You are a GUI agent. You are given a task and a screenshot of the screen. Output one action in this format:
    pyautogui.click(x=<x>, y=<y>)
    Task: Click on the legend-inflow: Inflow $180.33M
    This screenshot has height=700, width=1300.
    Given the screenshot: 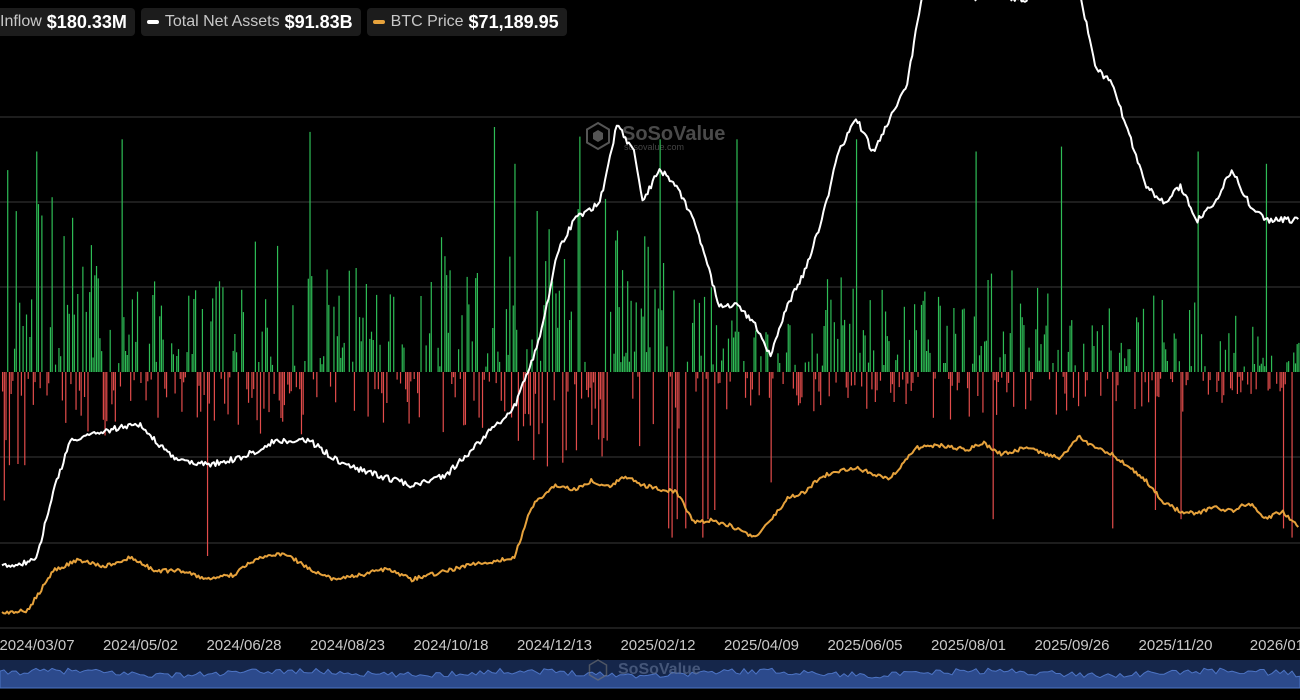 What is the action you would take?
    pyautogui.click(x=67, y=22)
    